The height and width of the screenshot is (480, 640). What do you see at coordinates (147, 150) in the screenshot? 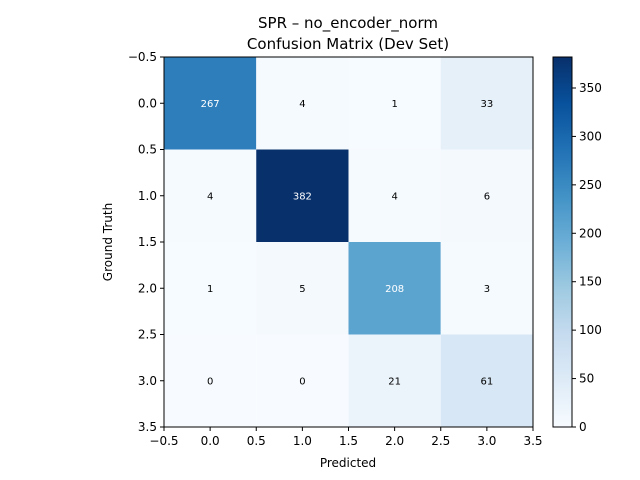
I see `y-tick-label: 0.5` at bounding box center [147, 150].